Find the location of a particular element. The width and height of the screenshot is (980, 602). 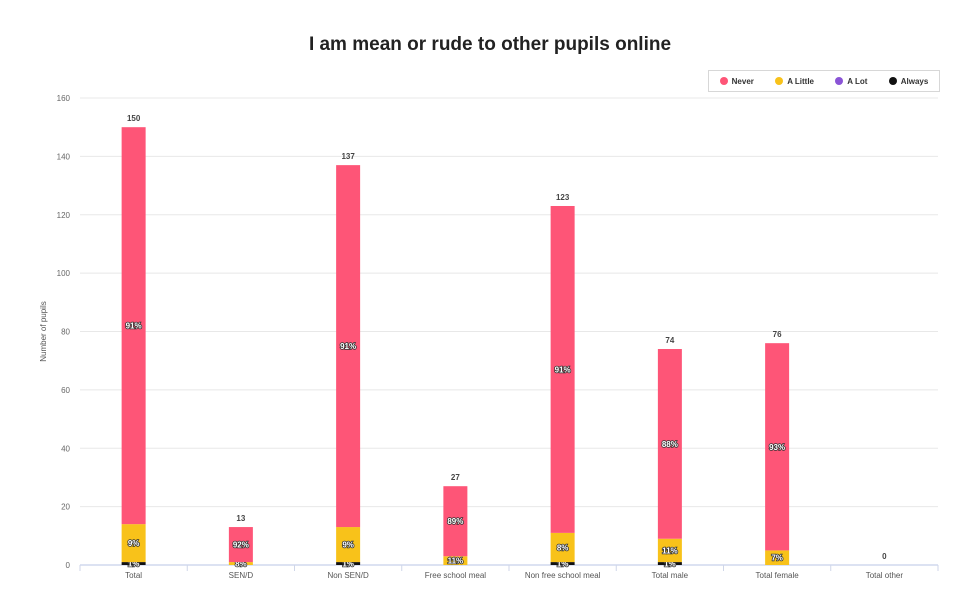

data-label-a-little-5: 11% is located at coordinates (670, 550).